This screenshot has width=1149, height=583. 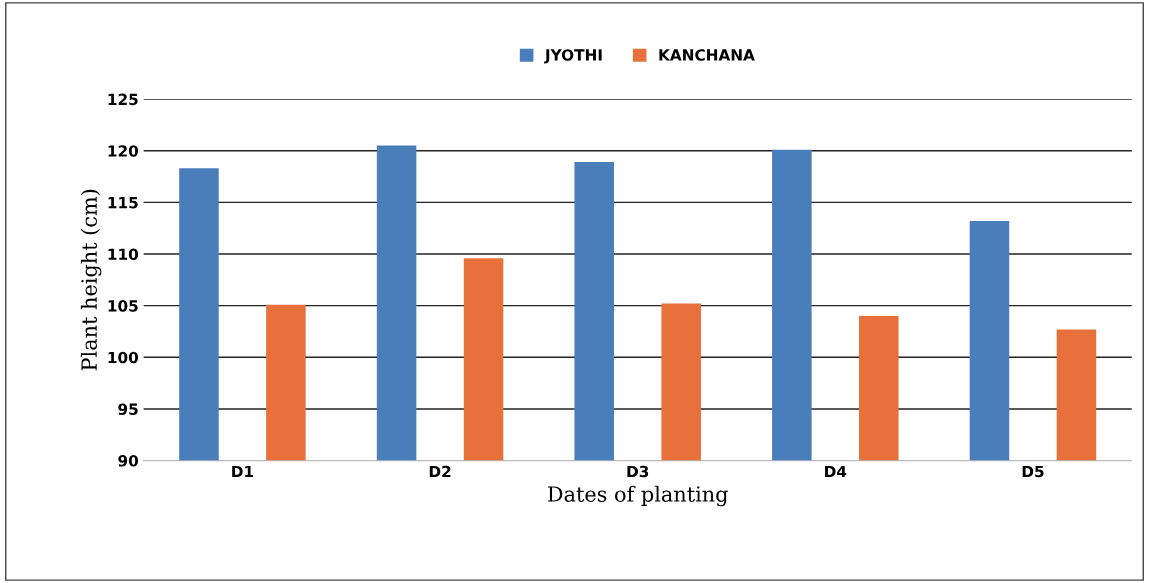 I want to click on legend-label: KANCHANA, so click(x=707, y=55).